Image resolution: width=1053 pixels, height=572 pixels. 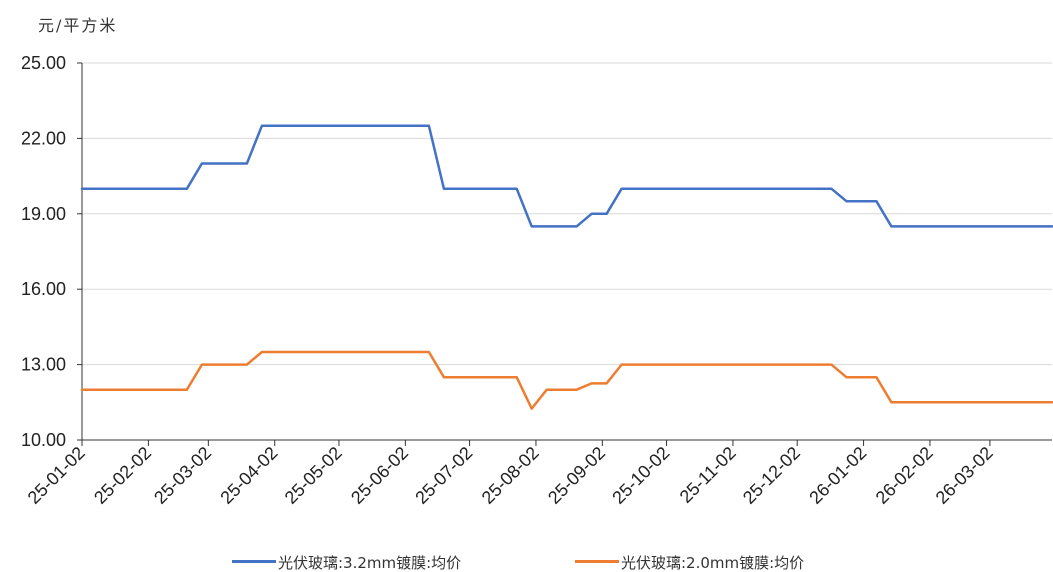 I want to click on y-tick-label: 13.00, so click(x=43, y=365).